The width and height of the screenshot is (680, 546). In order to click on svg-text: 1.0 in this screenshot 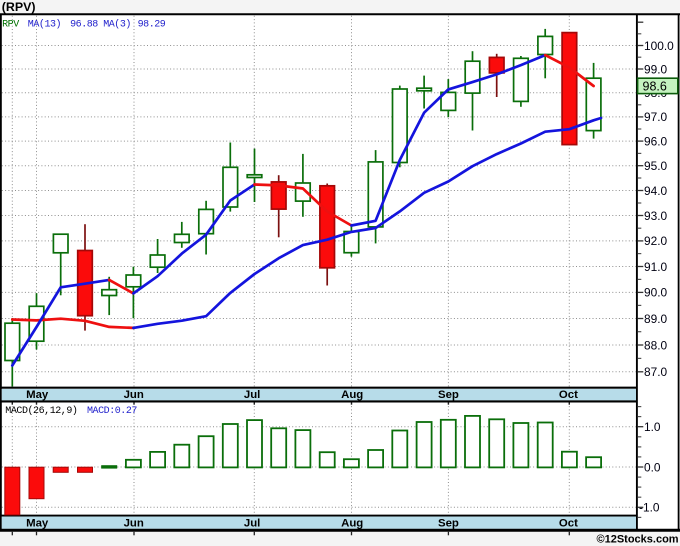, I will do `click(652, 427)`.